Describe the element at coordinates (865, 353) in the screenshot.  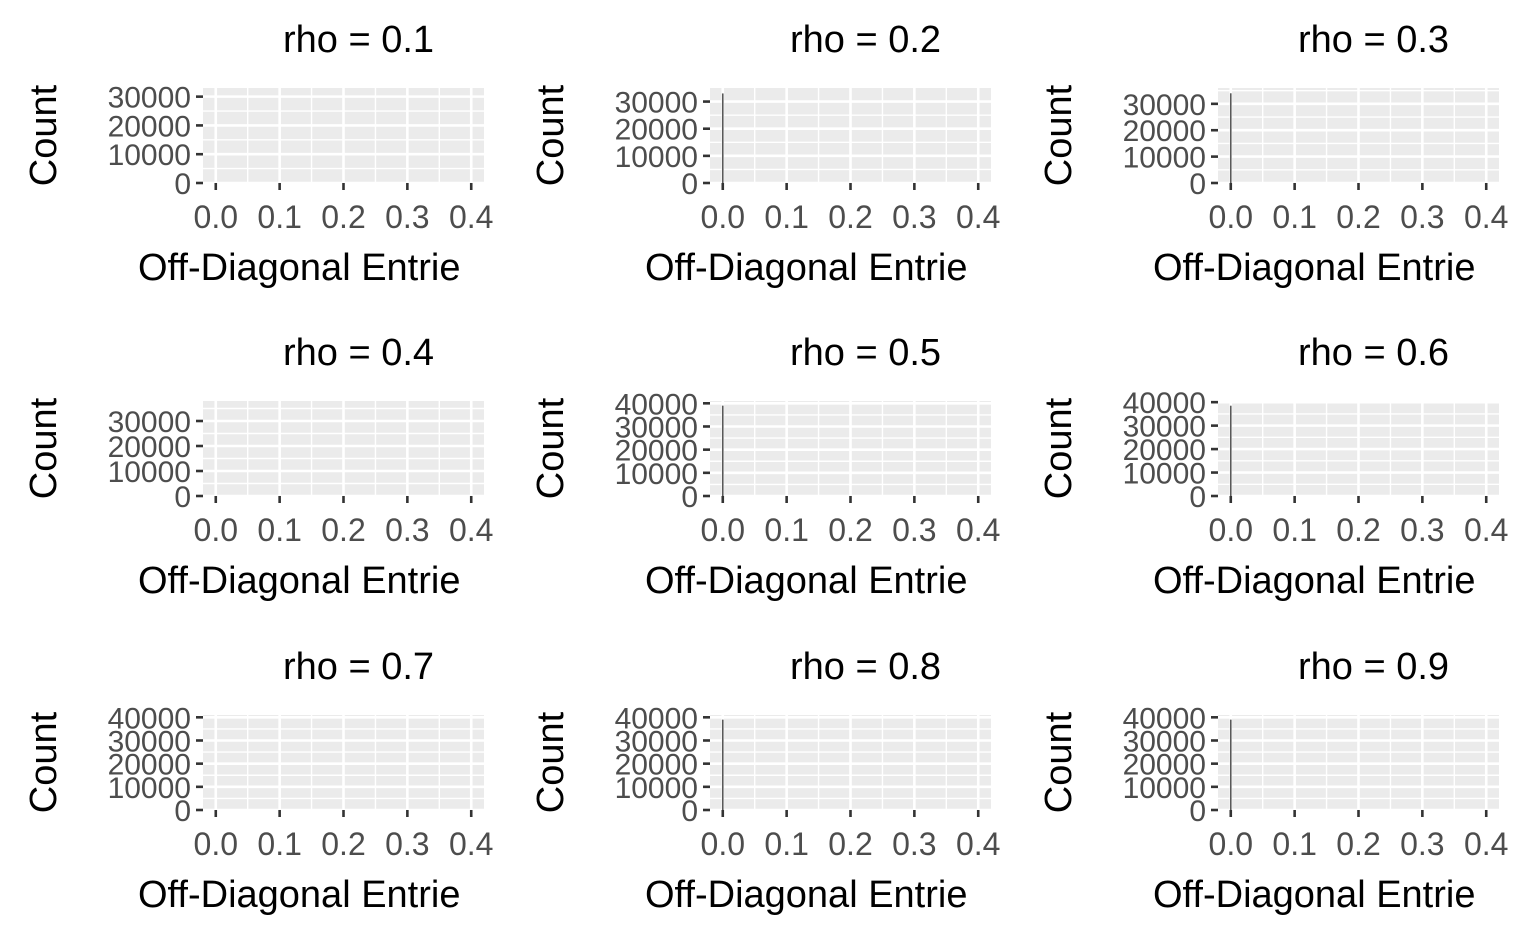
I see `panel-title: rho = 0.5` at that location.